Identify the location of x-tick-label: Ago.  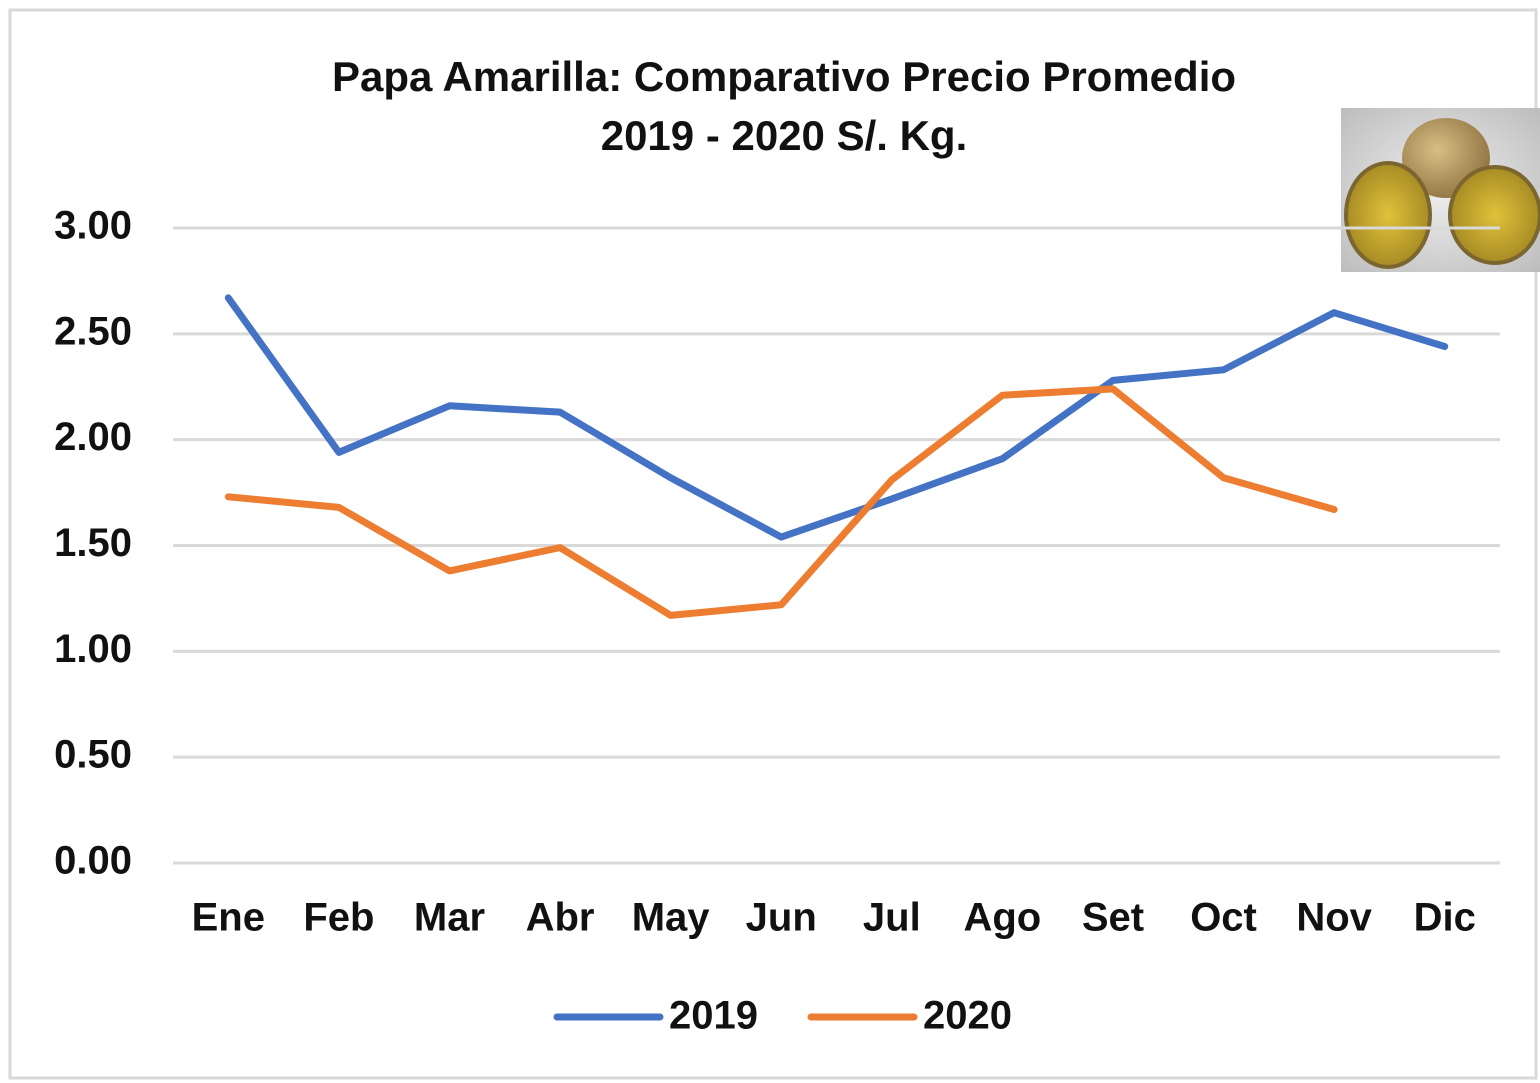
(1002, 918).